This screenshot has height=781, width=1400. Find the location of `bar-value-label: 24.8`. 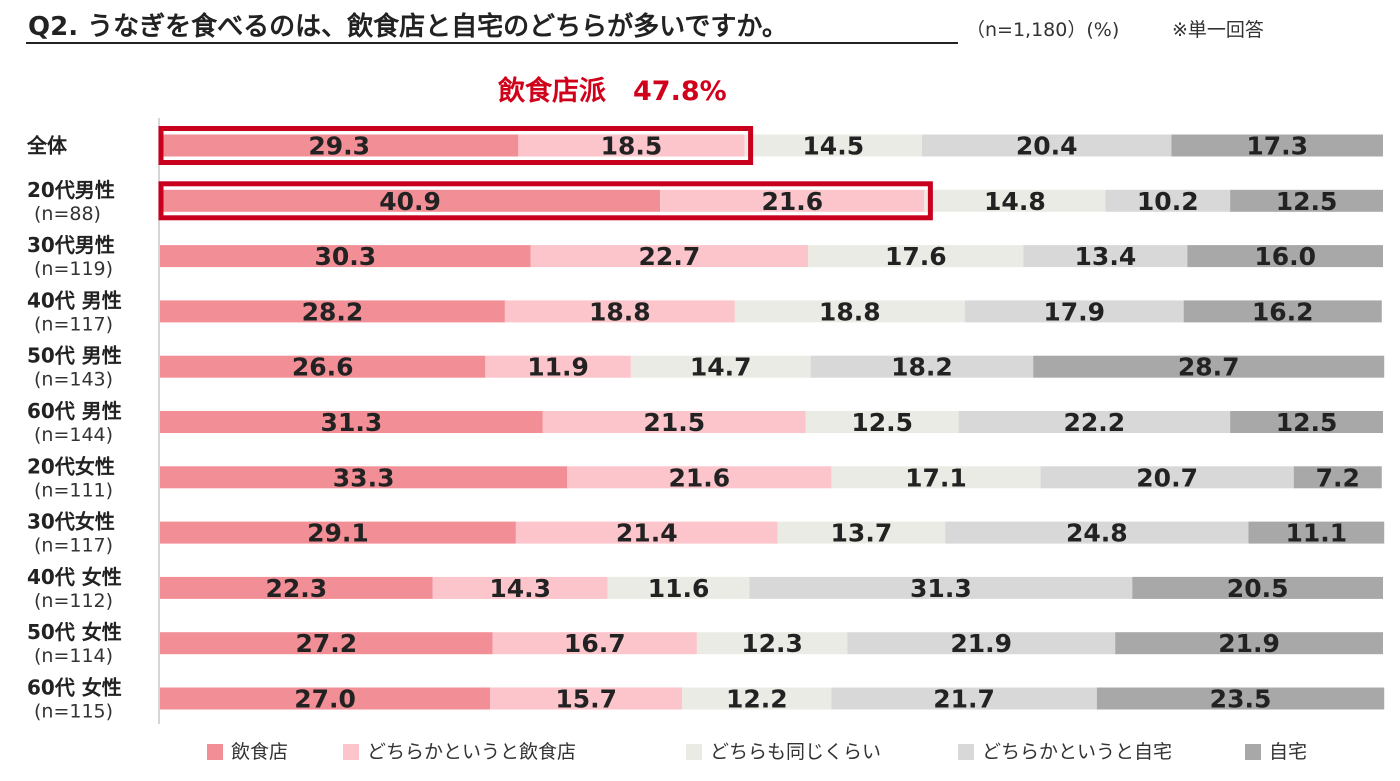

bar-value-label: 24.8 is located at coordinates (1097, 533).